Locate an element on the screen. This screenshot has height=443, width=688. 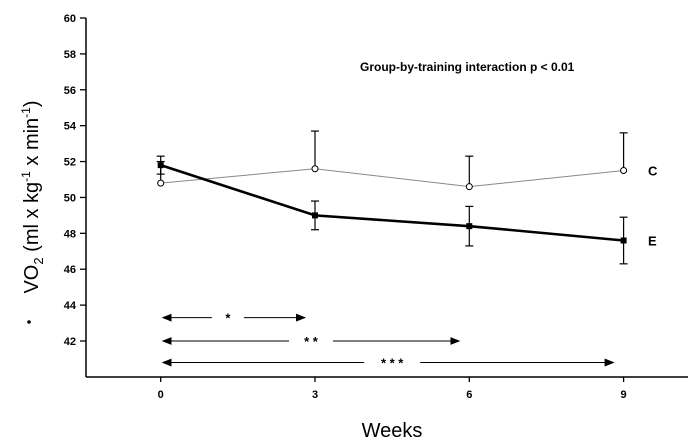
y-tick-label: 50 is located at coordinates (70, 198).